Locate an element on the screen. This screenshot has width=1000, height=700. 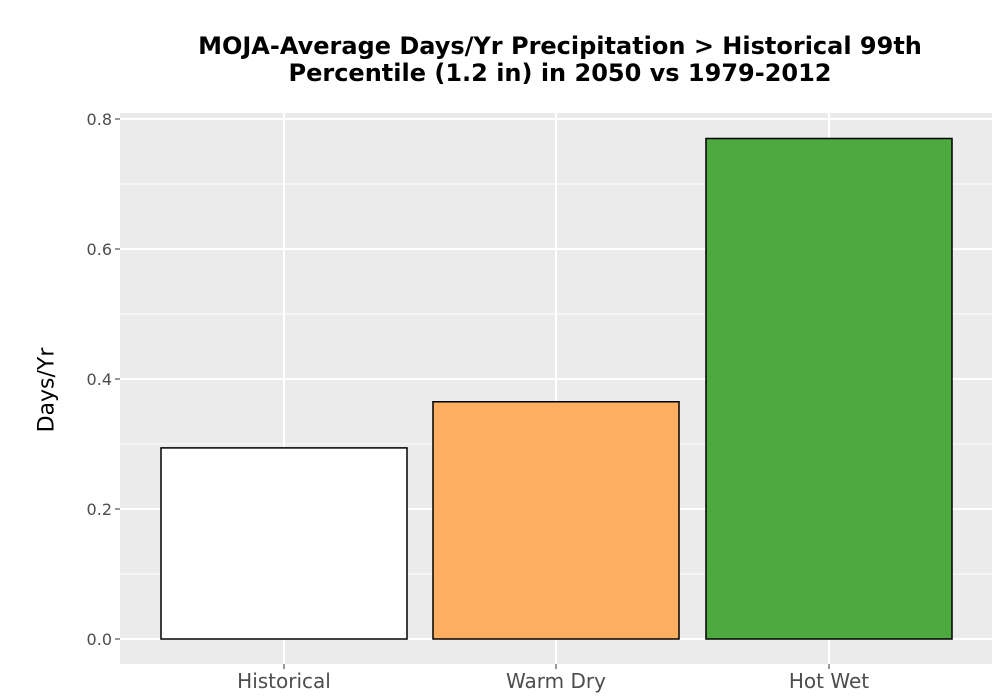
x-tick-label: Historical is located at coordinates (284, 681).